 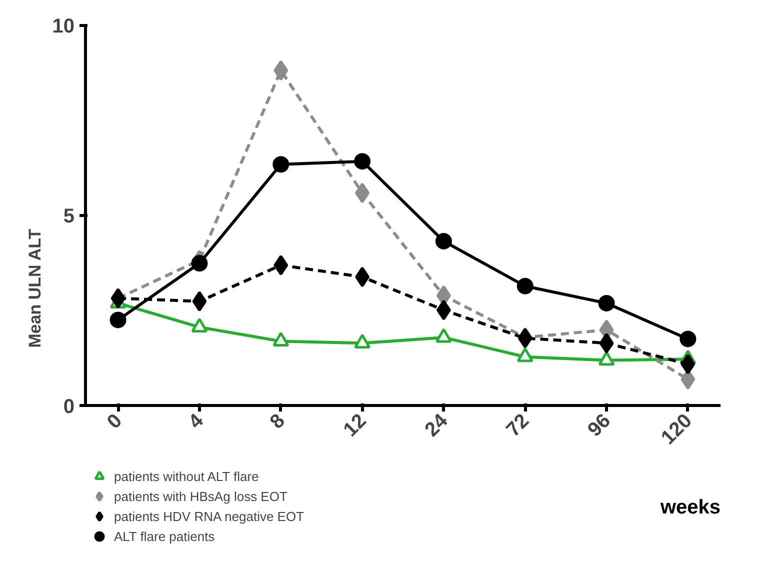 I want to click on x-tick-label: 4, so click(x=196, y=421).